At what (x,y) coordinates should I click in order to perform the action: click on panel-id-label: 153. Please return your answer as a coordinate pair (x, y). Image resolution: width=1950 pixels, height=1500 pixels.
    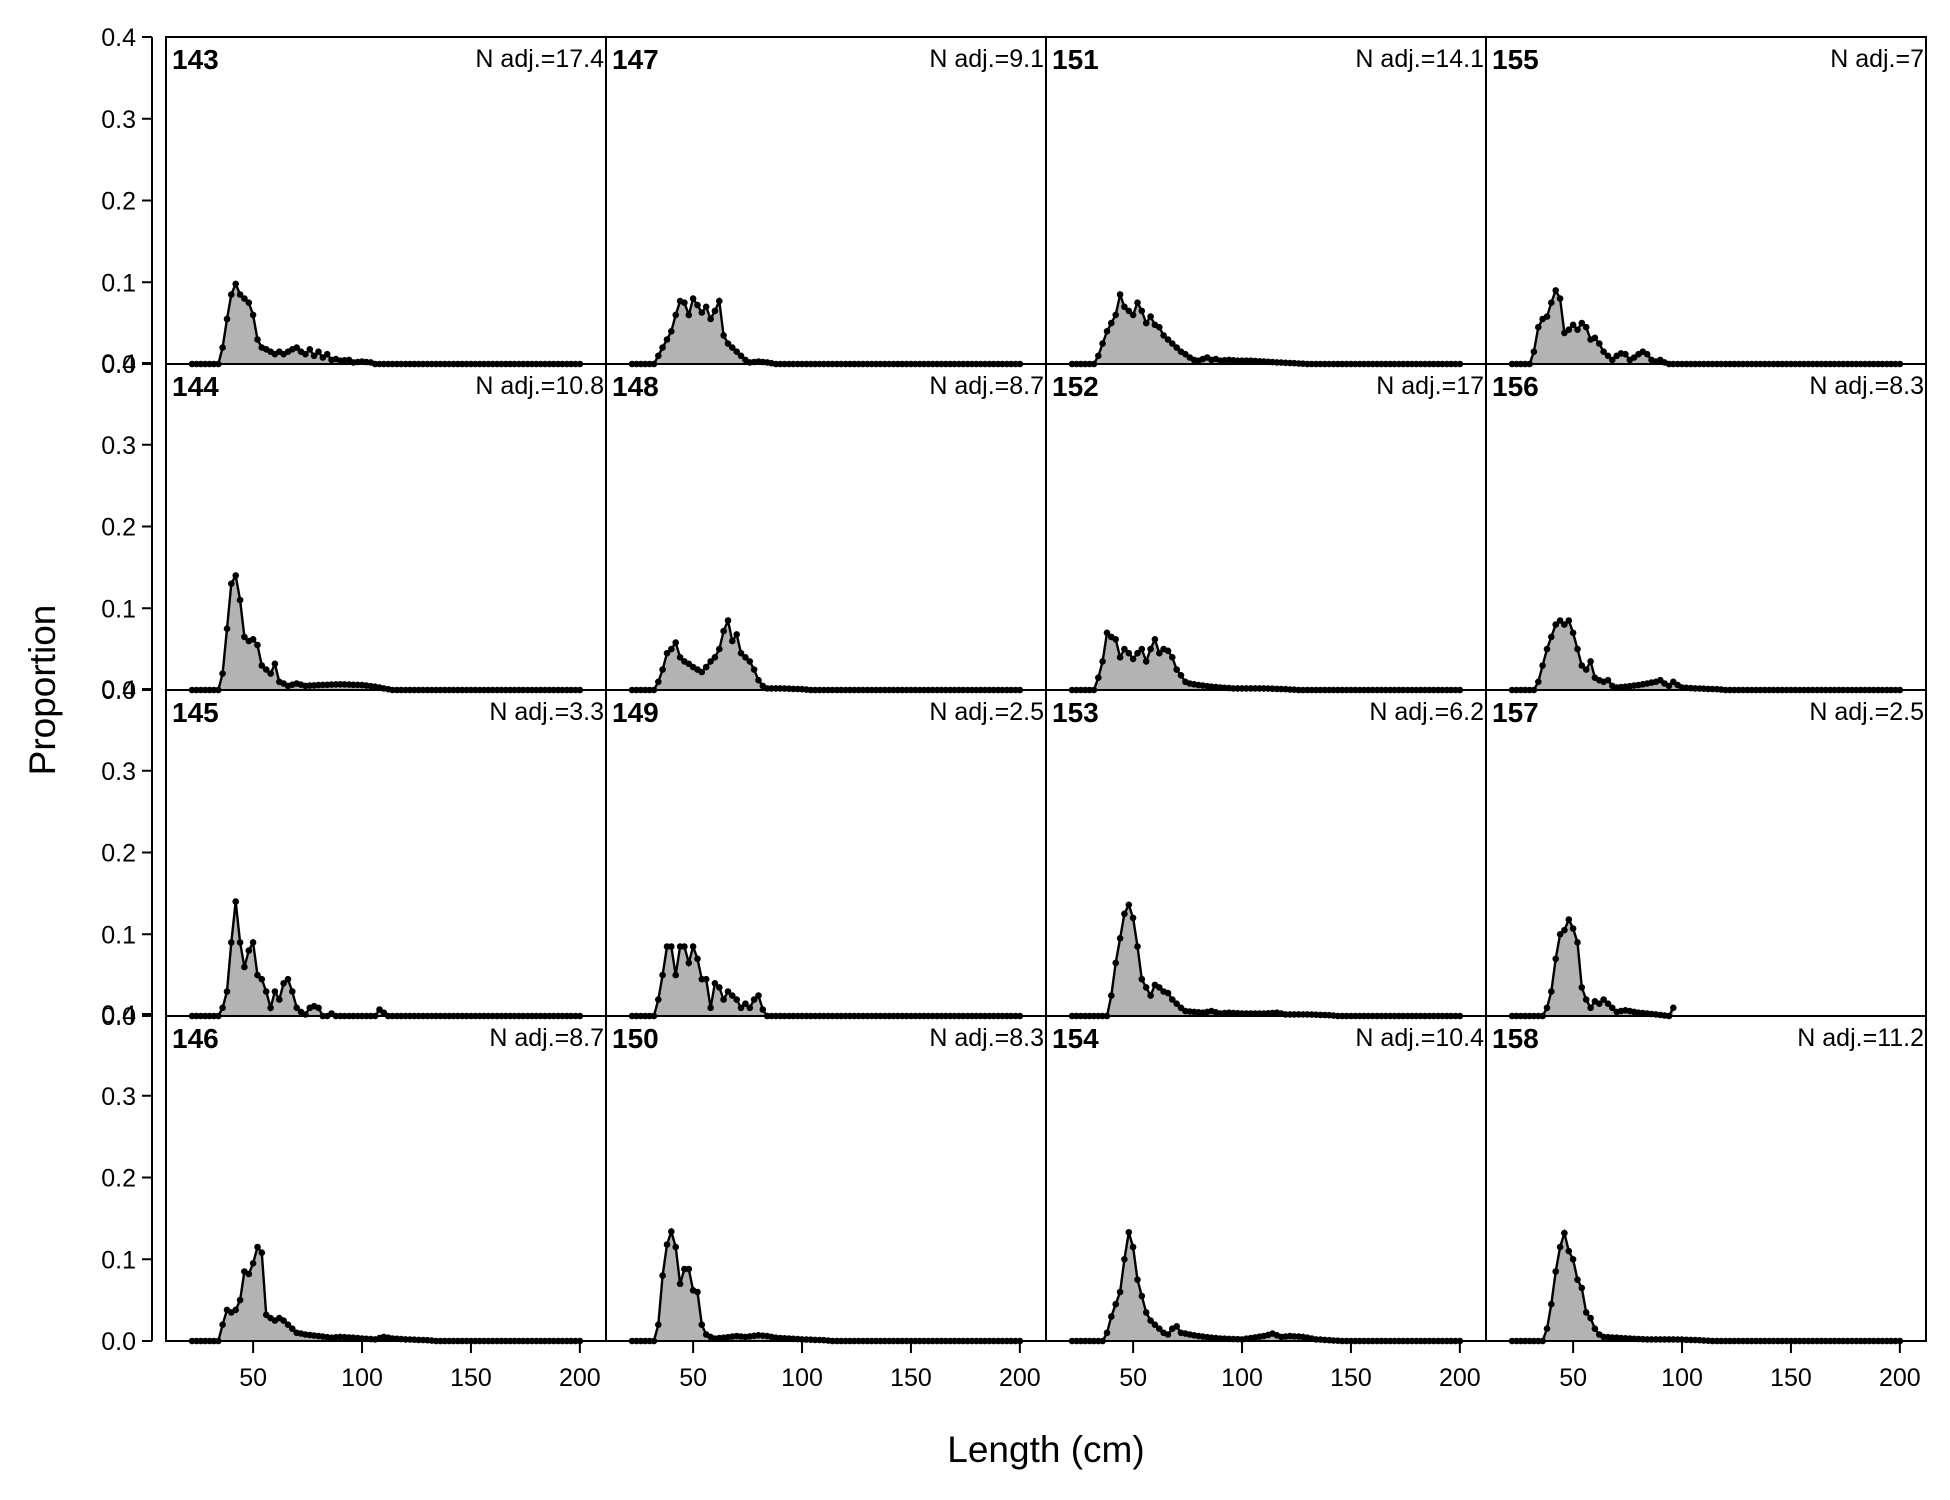
    Looking at the image, I should click on (1075, 712).